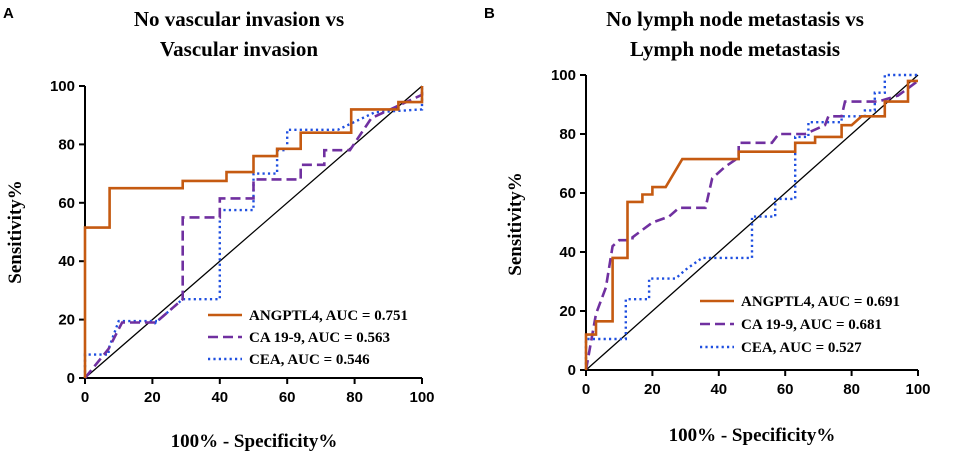 The height and width of the screenshot is (462, 957). I want to click on panel-letter-a: A, so click(8, 13).